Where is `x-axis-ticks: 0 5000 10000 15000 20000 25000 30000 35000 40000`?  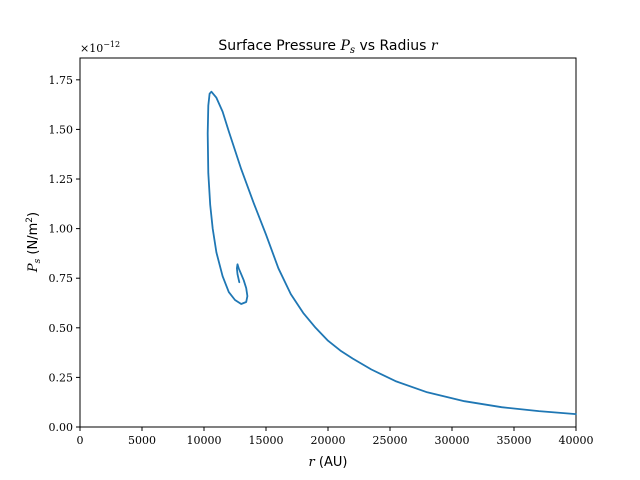
x-axis-ticks: 0 5000 10000 15000 20000 25000 30000 35000 40000 is located at coordinates (335, 437).